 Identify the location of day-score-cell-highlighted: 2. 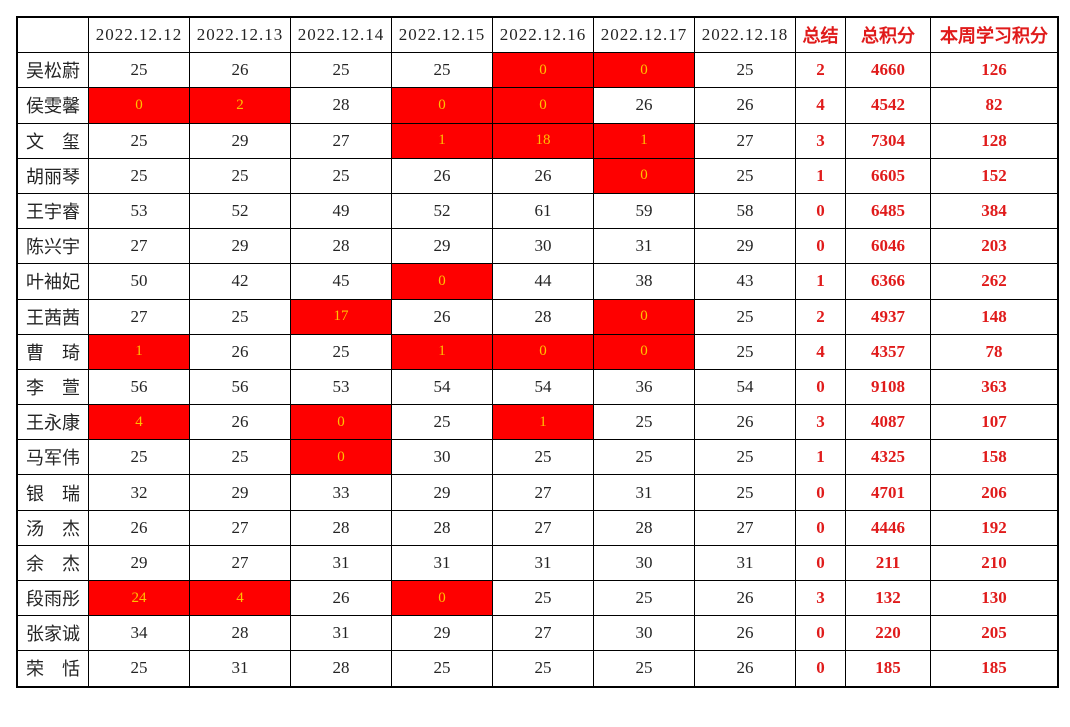
(240, 105).